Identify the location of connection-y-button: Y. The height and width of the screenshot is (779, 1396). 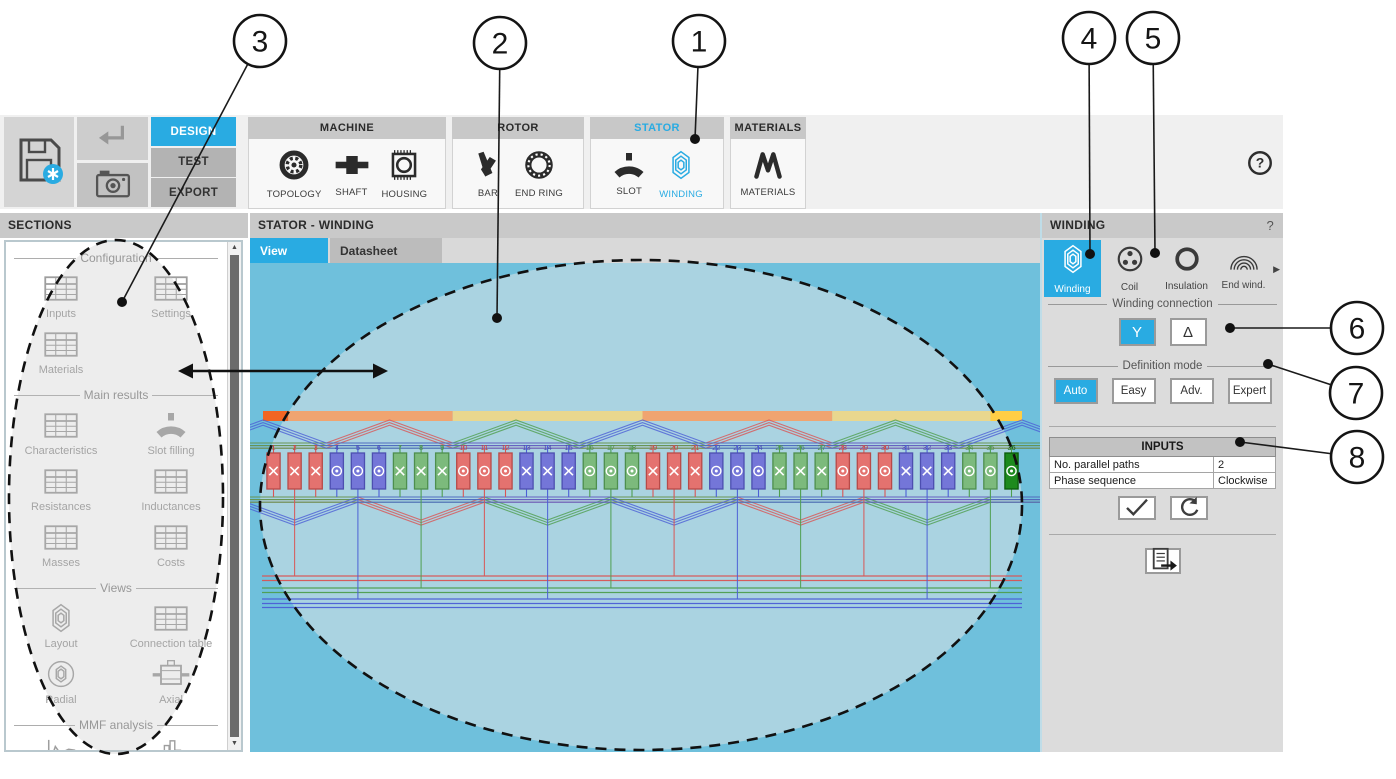
(1137, 332).